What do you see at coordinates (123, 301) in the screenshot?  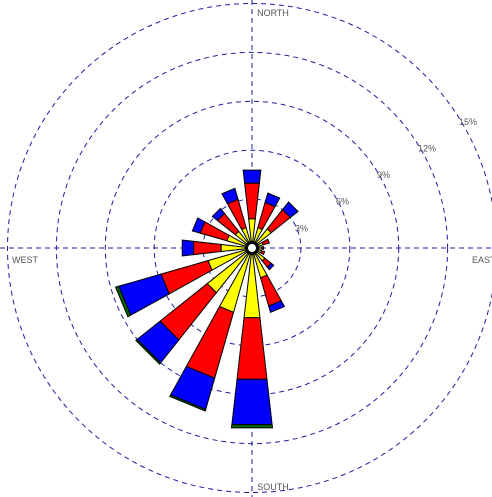 I see `petal-247.5-class-4` at bounding box center [123, 301].